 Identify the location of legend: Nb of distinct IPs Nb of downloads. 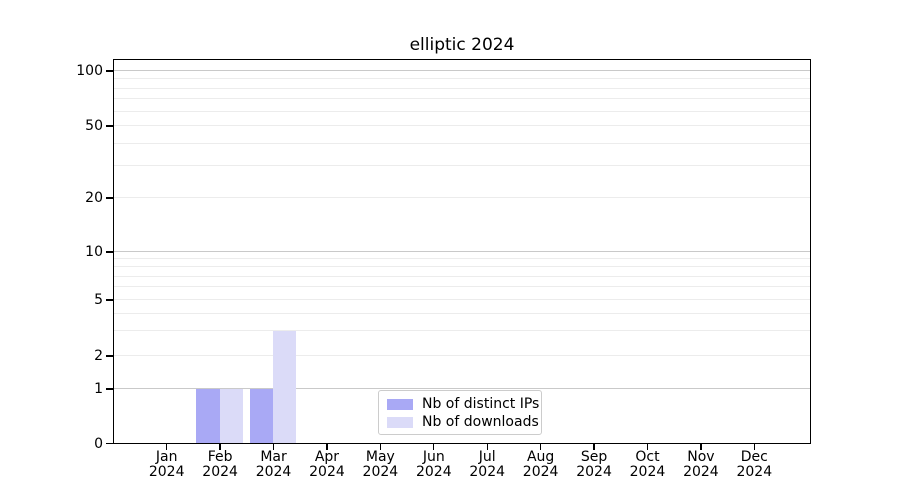
(460, 412).